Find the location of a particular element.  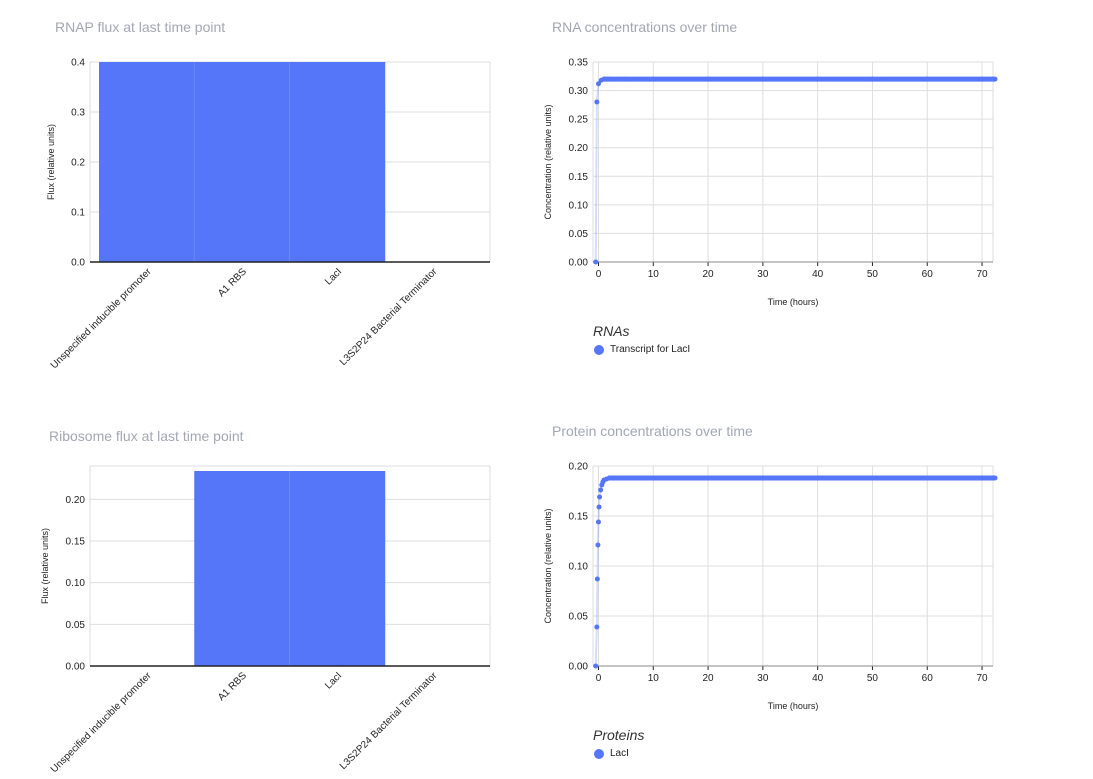

legend-item-rna: Transcript for LacI is located at coordinates (642, 349).